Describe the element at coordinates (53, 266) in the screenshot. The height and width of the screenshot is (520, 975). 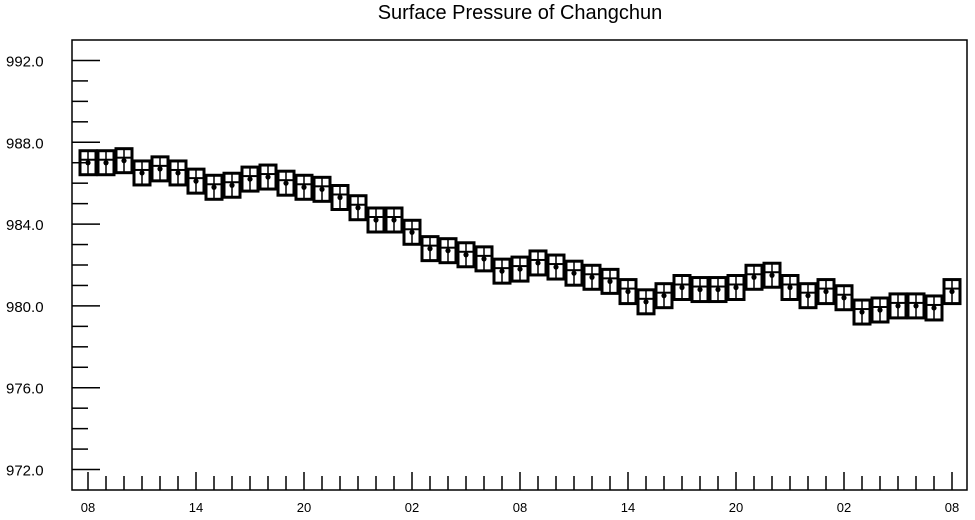
I see `y-axis: 992.0 988.0 984.0 980.0 976.0 972.0` at that location.